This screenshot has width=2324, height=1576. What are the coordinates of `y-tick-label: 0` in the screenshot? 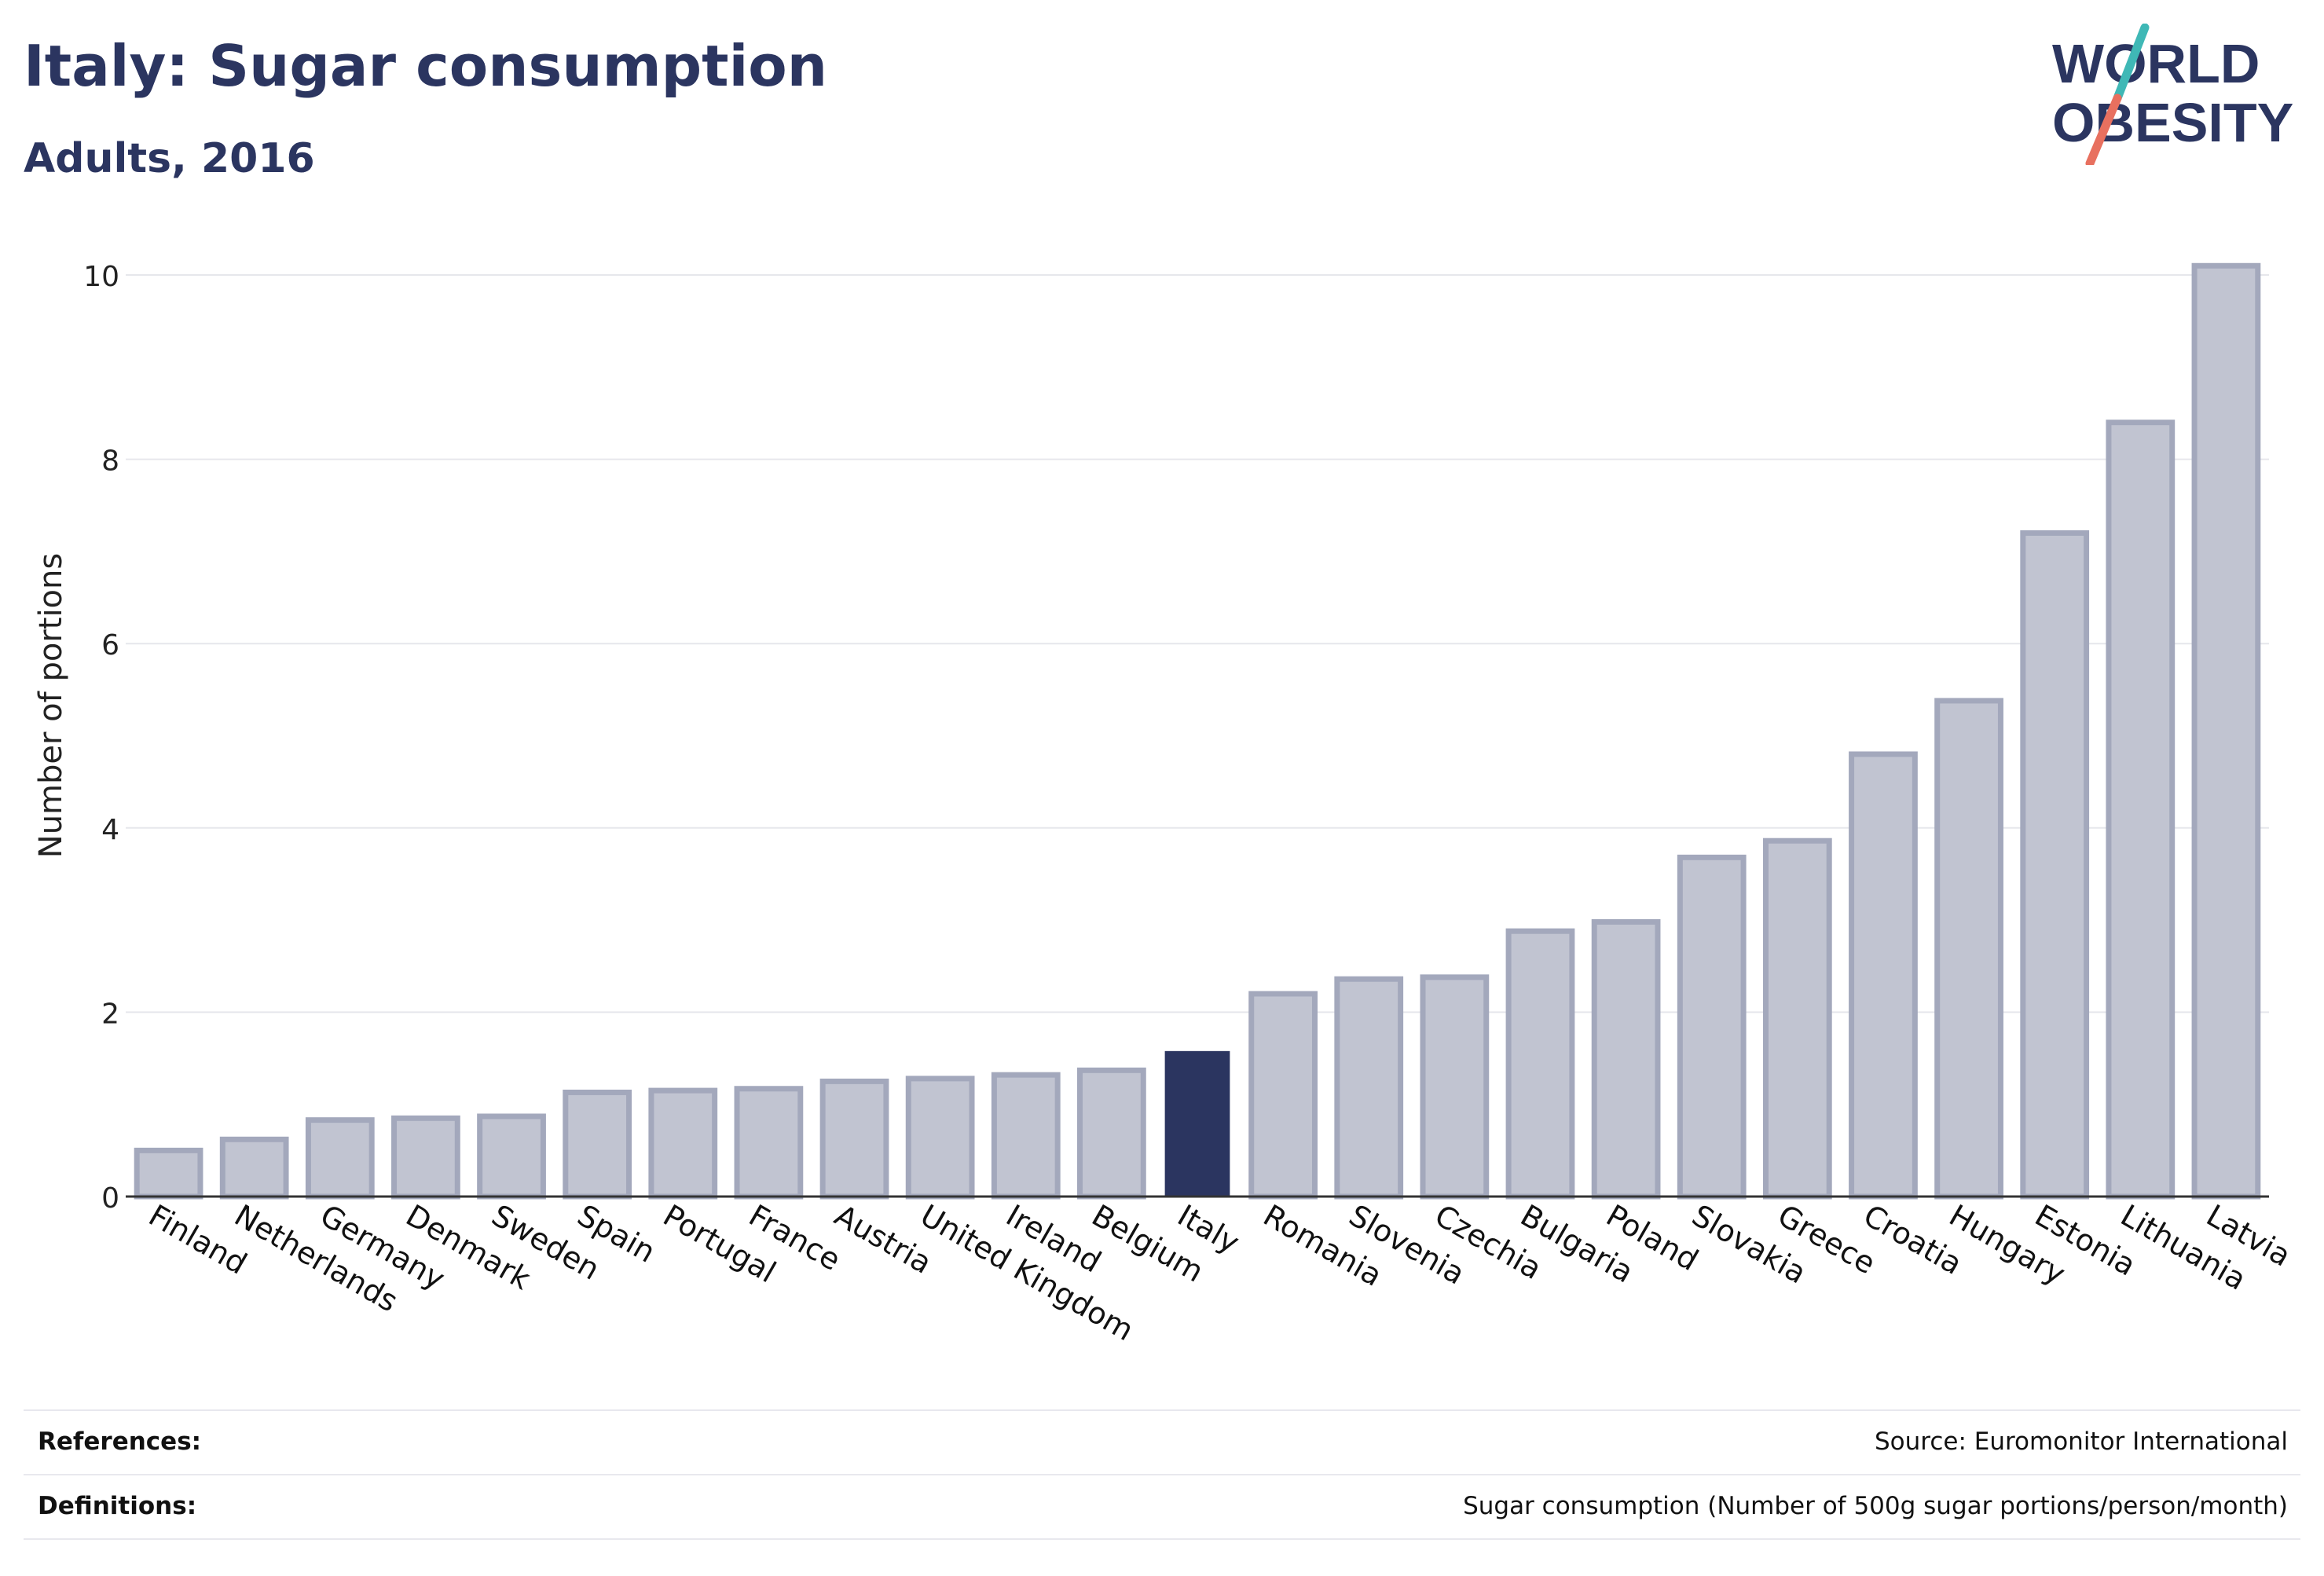 It's located at (110, 1198).